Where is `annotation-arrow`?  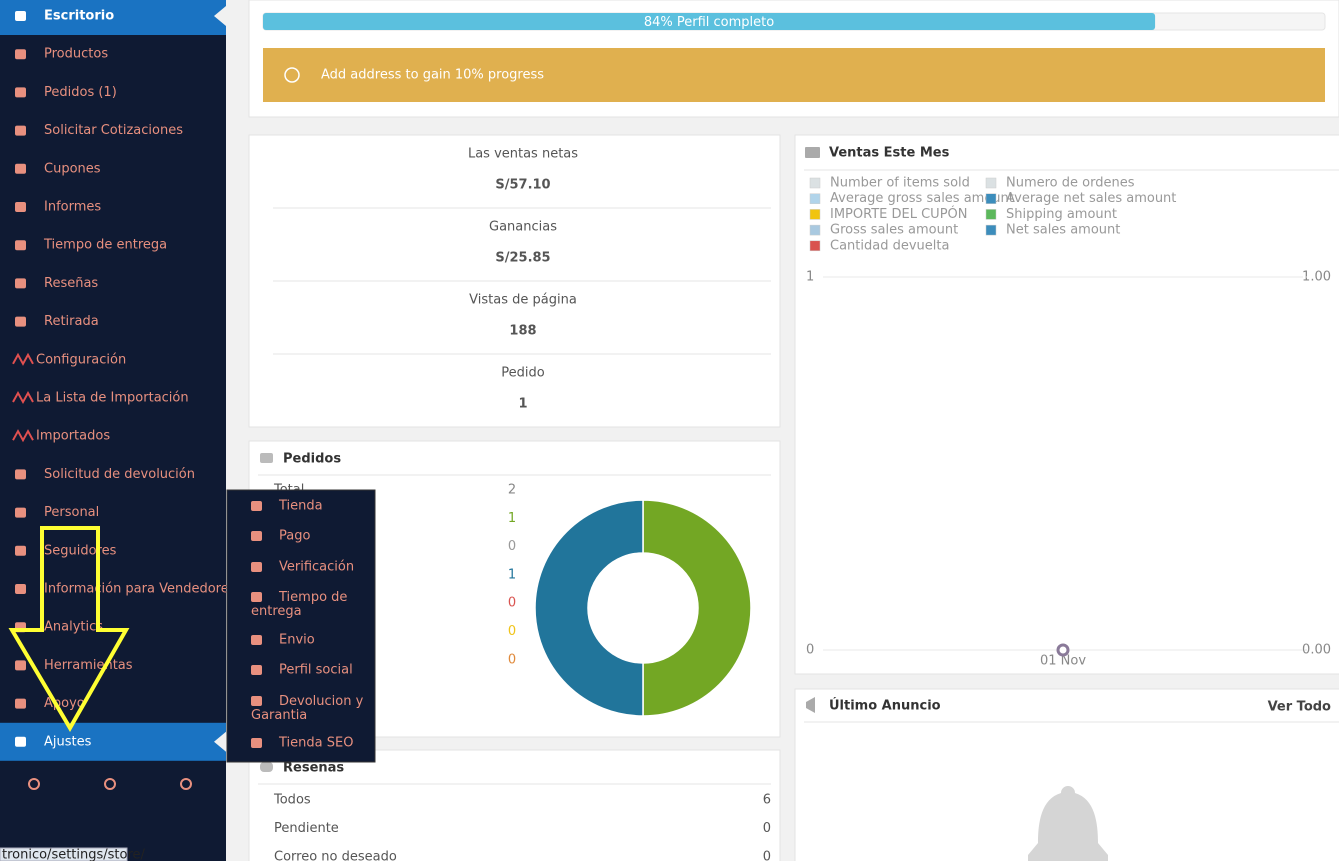 annotation-arrow is located at coordinates (69, 629).